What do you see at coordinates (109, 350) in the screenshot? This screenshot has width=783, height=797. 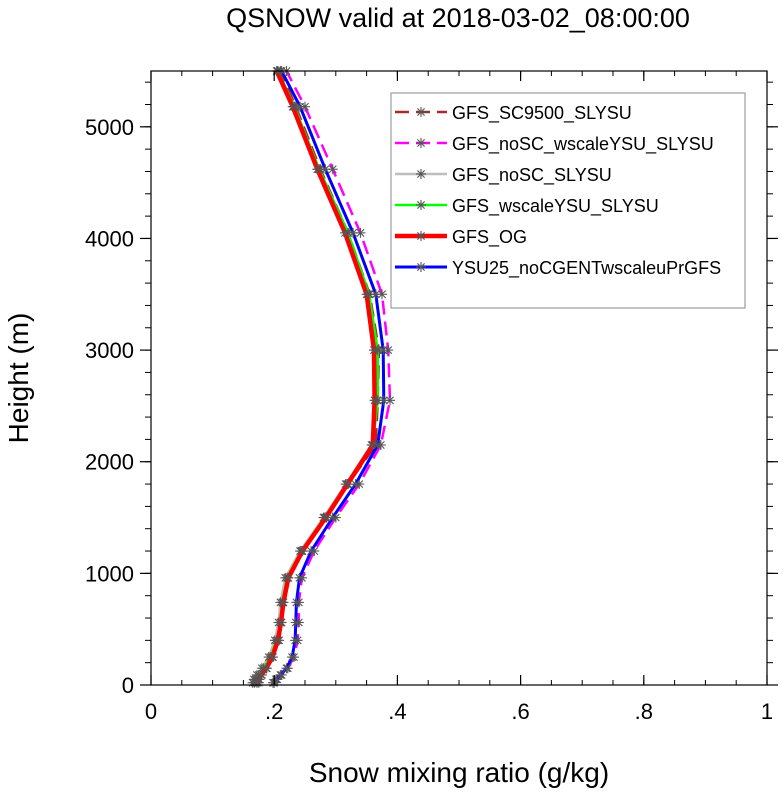 I see `y-tick-label: 3000` at bounding box center [109, 350].